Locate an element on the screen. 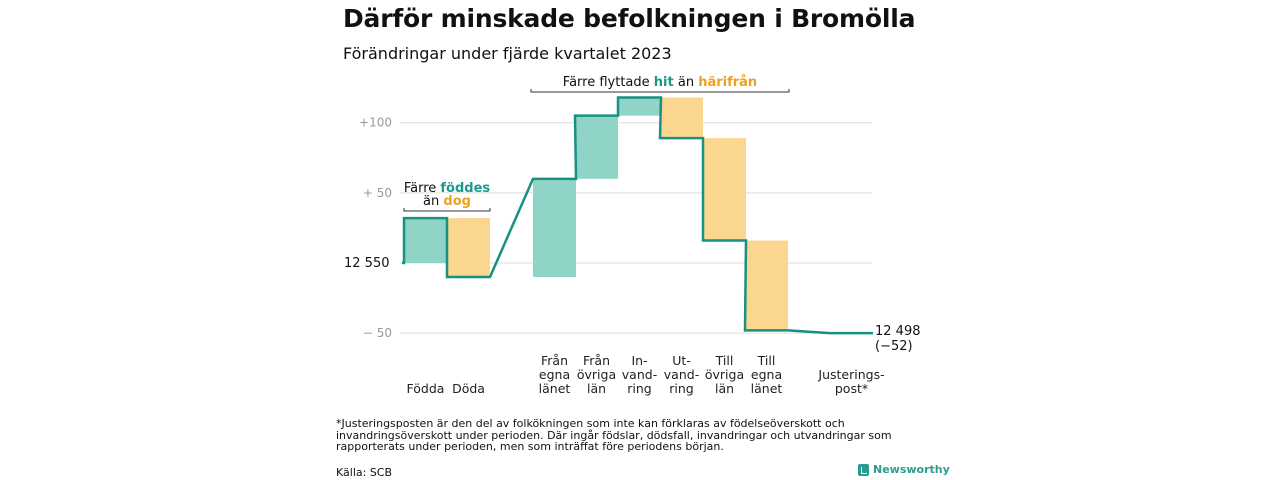 The width and height of the screenshot is (1280, 480). annotation-highlight-out: härifrån is located at coordinates (727, 82).